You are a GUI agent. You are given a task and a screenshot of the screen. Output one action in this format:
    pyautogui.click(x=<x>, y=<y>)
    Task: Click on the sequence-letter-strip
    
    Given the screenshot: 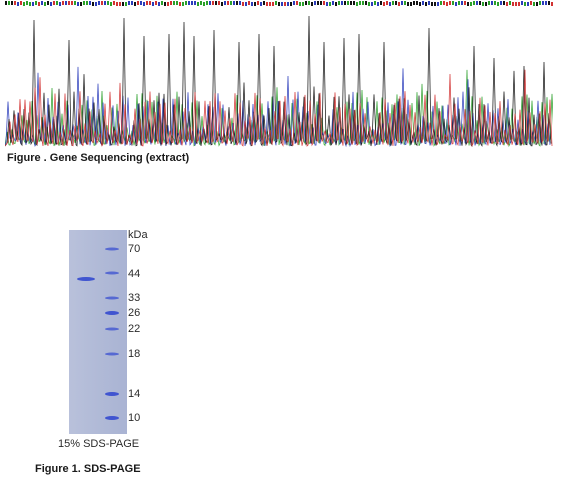 What is the action you would take?
    pyautogui.click(x=279, y=3)
    